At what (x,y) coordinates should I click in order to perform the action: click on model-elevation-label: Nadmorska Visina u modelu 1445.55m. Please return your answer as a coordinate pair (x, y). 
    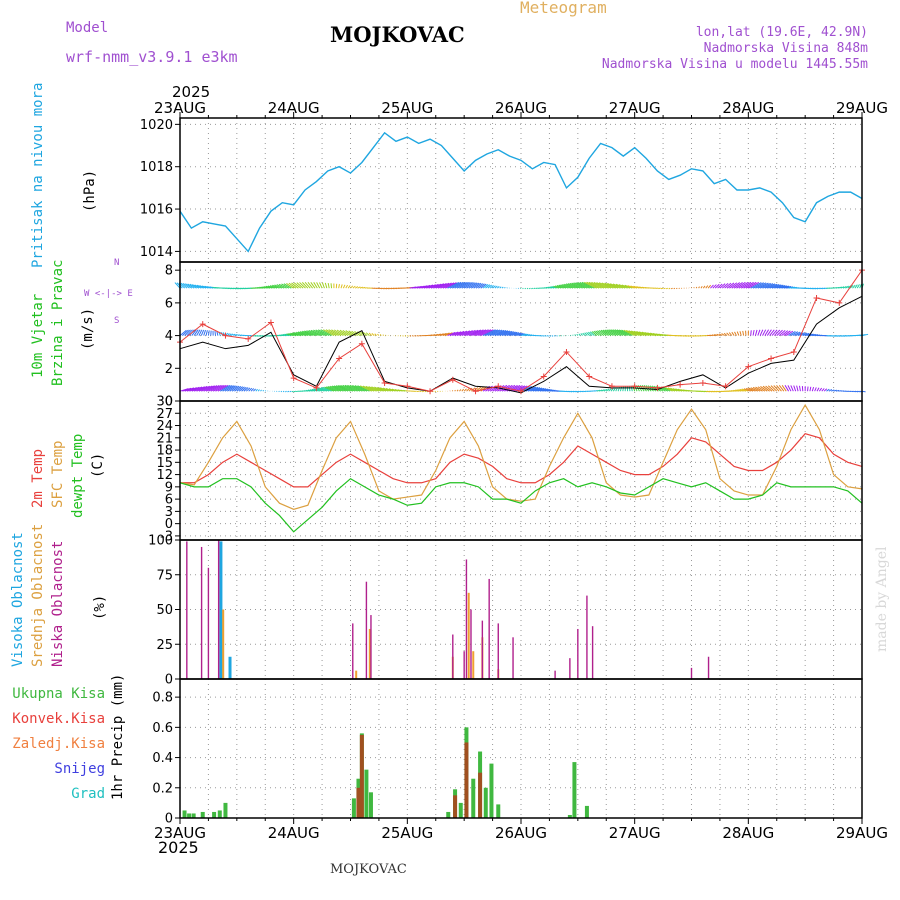
    Looking at the image, I should click on (734, 64).